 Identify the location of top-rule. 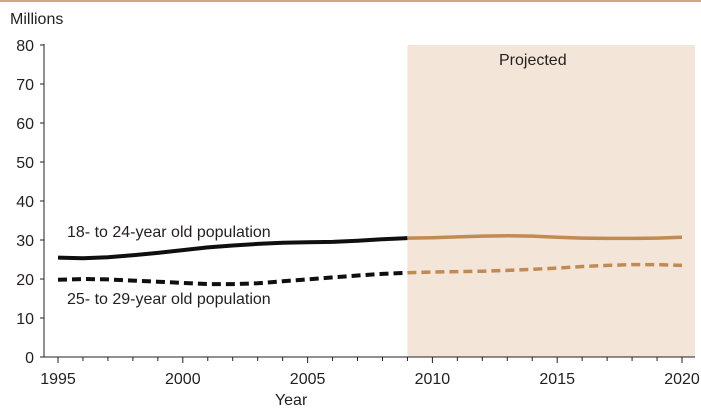
(350, 1).